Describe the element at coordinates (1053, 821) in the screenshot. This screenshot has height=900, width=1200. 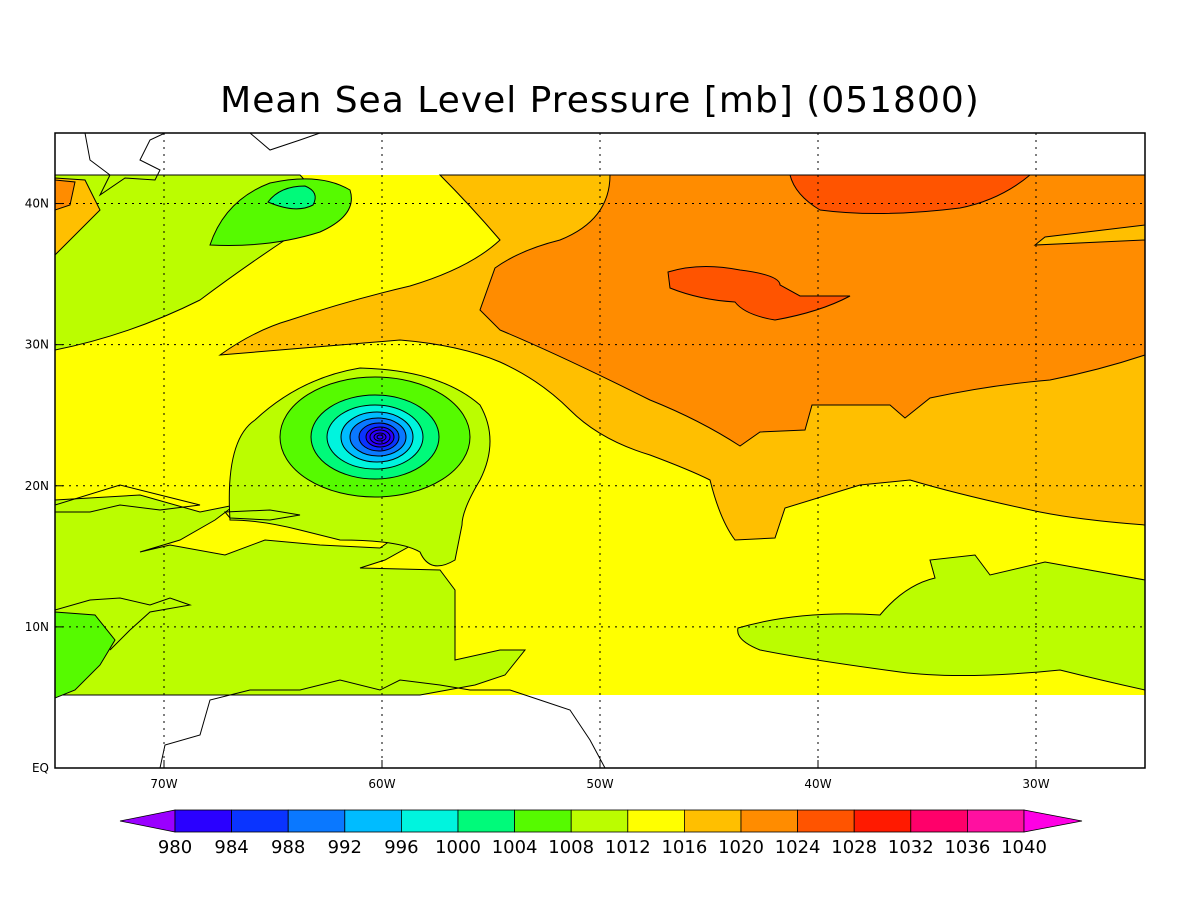
I see `colorbar-arrow-high` at that location.